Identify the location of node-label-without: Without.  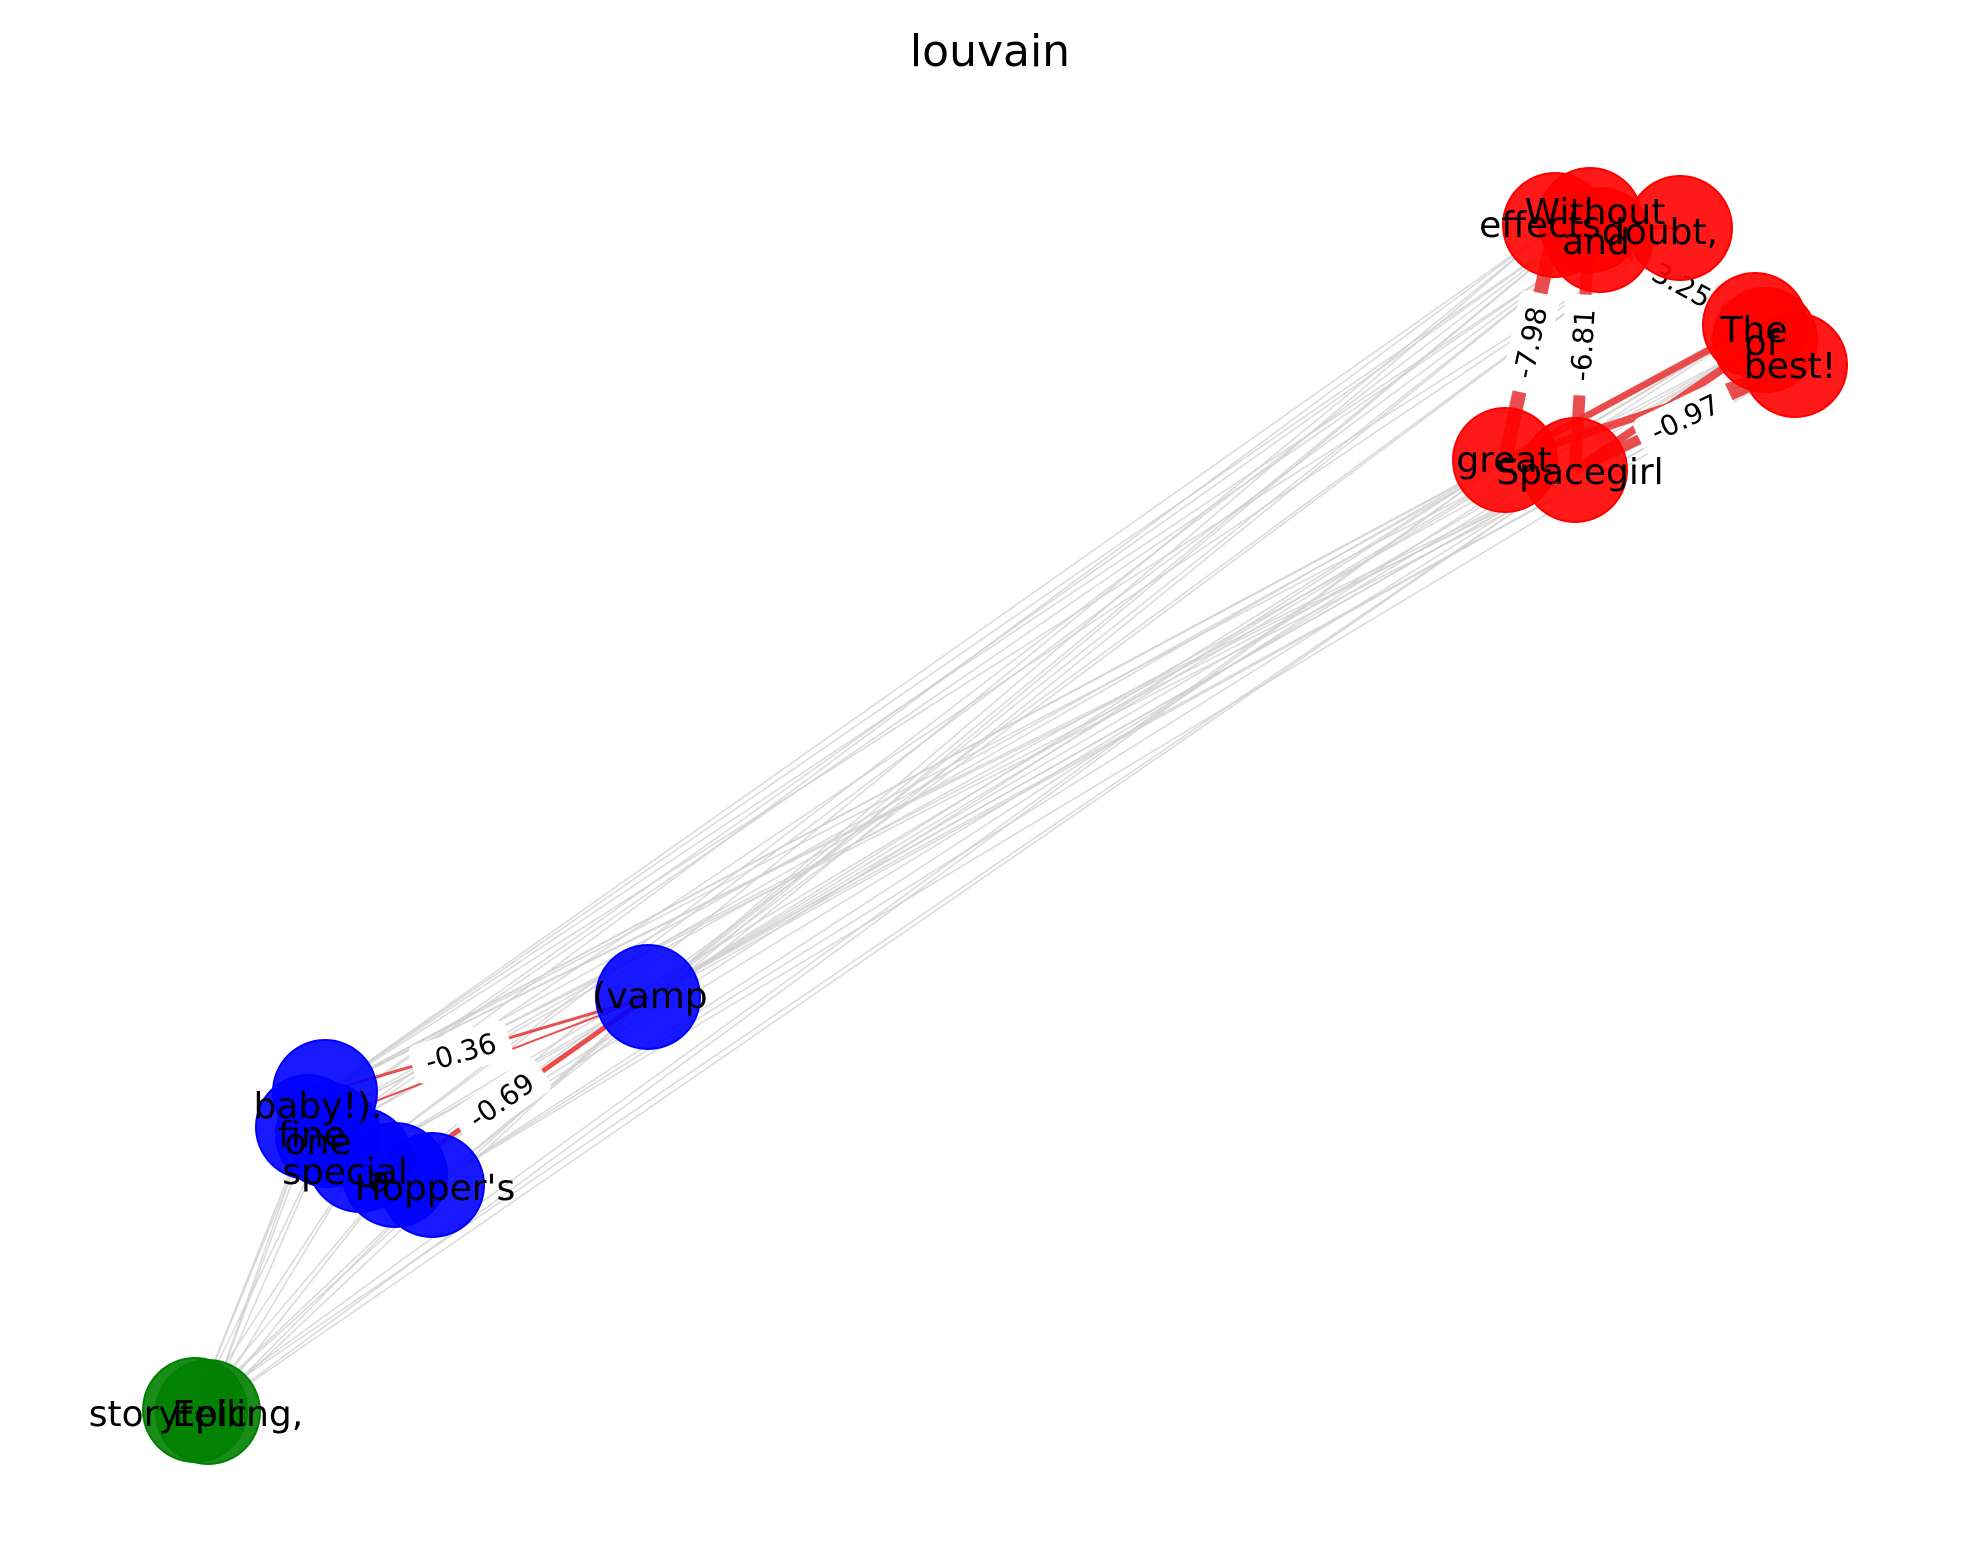
(1595, 212).